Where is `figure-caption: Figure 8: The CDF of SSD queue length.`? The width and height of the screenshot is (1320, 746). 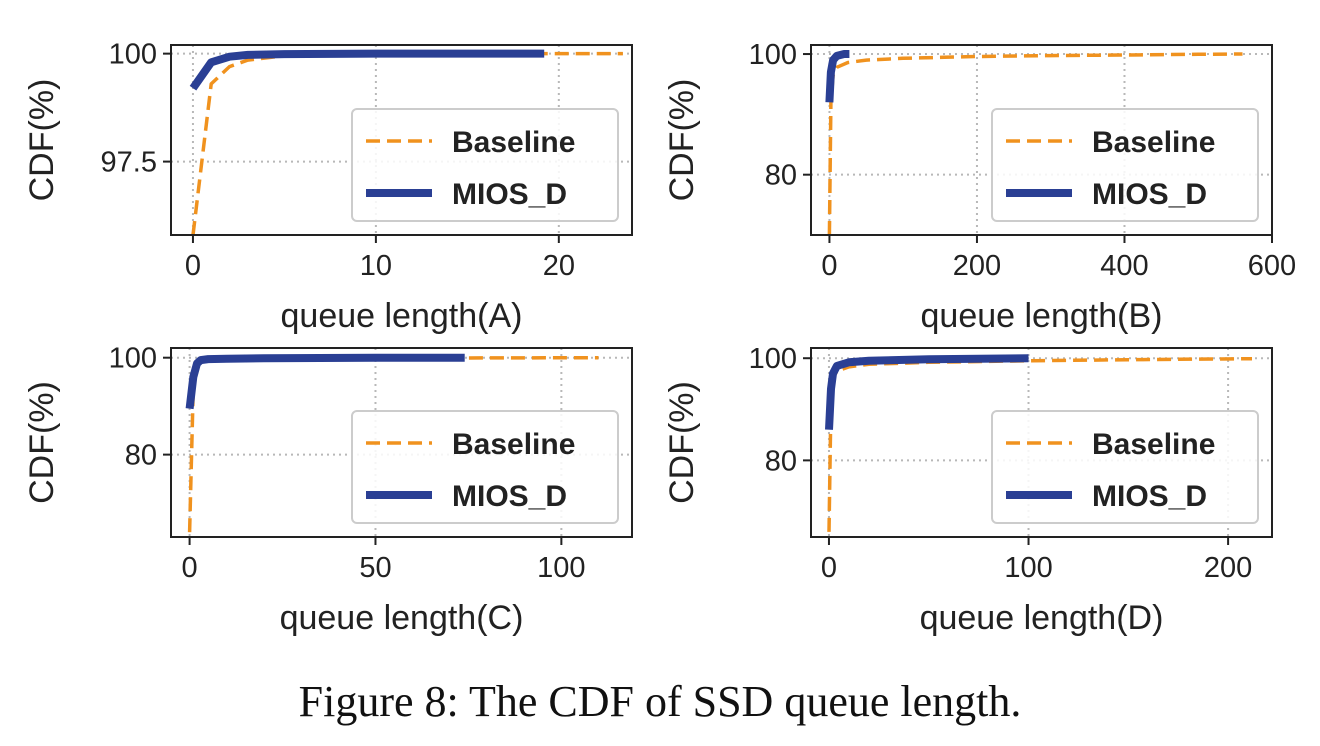
figure-caption: Figure 8: The CDF of SSD queue length. is located at coordinates (660, 701).